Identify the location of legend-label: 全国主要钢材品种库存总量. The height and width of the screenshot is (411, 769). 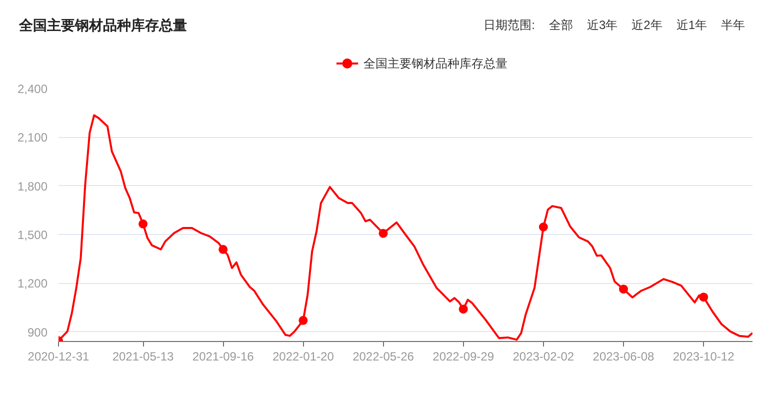
(436, 63).